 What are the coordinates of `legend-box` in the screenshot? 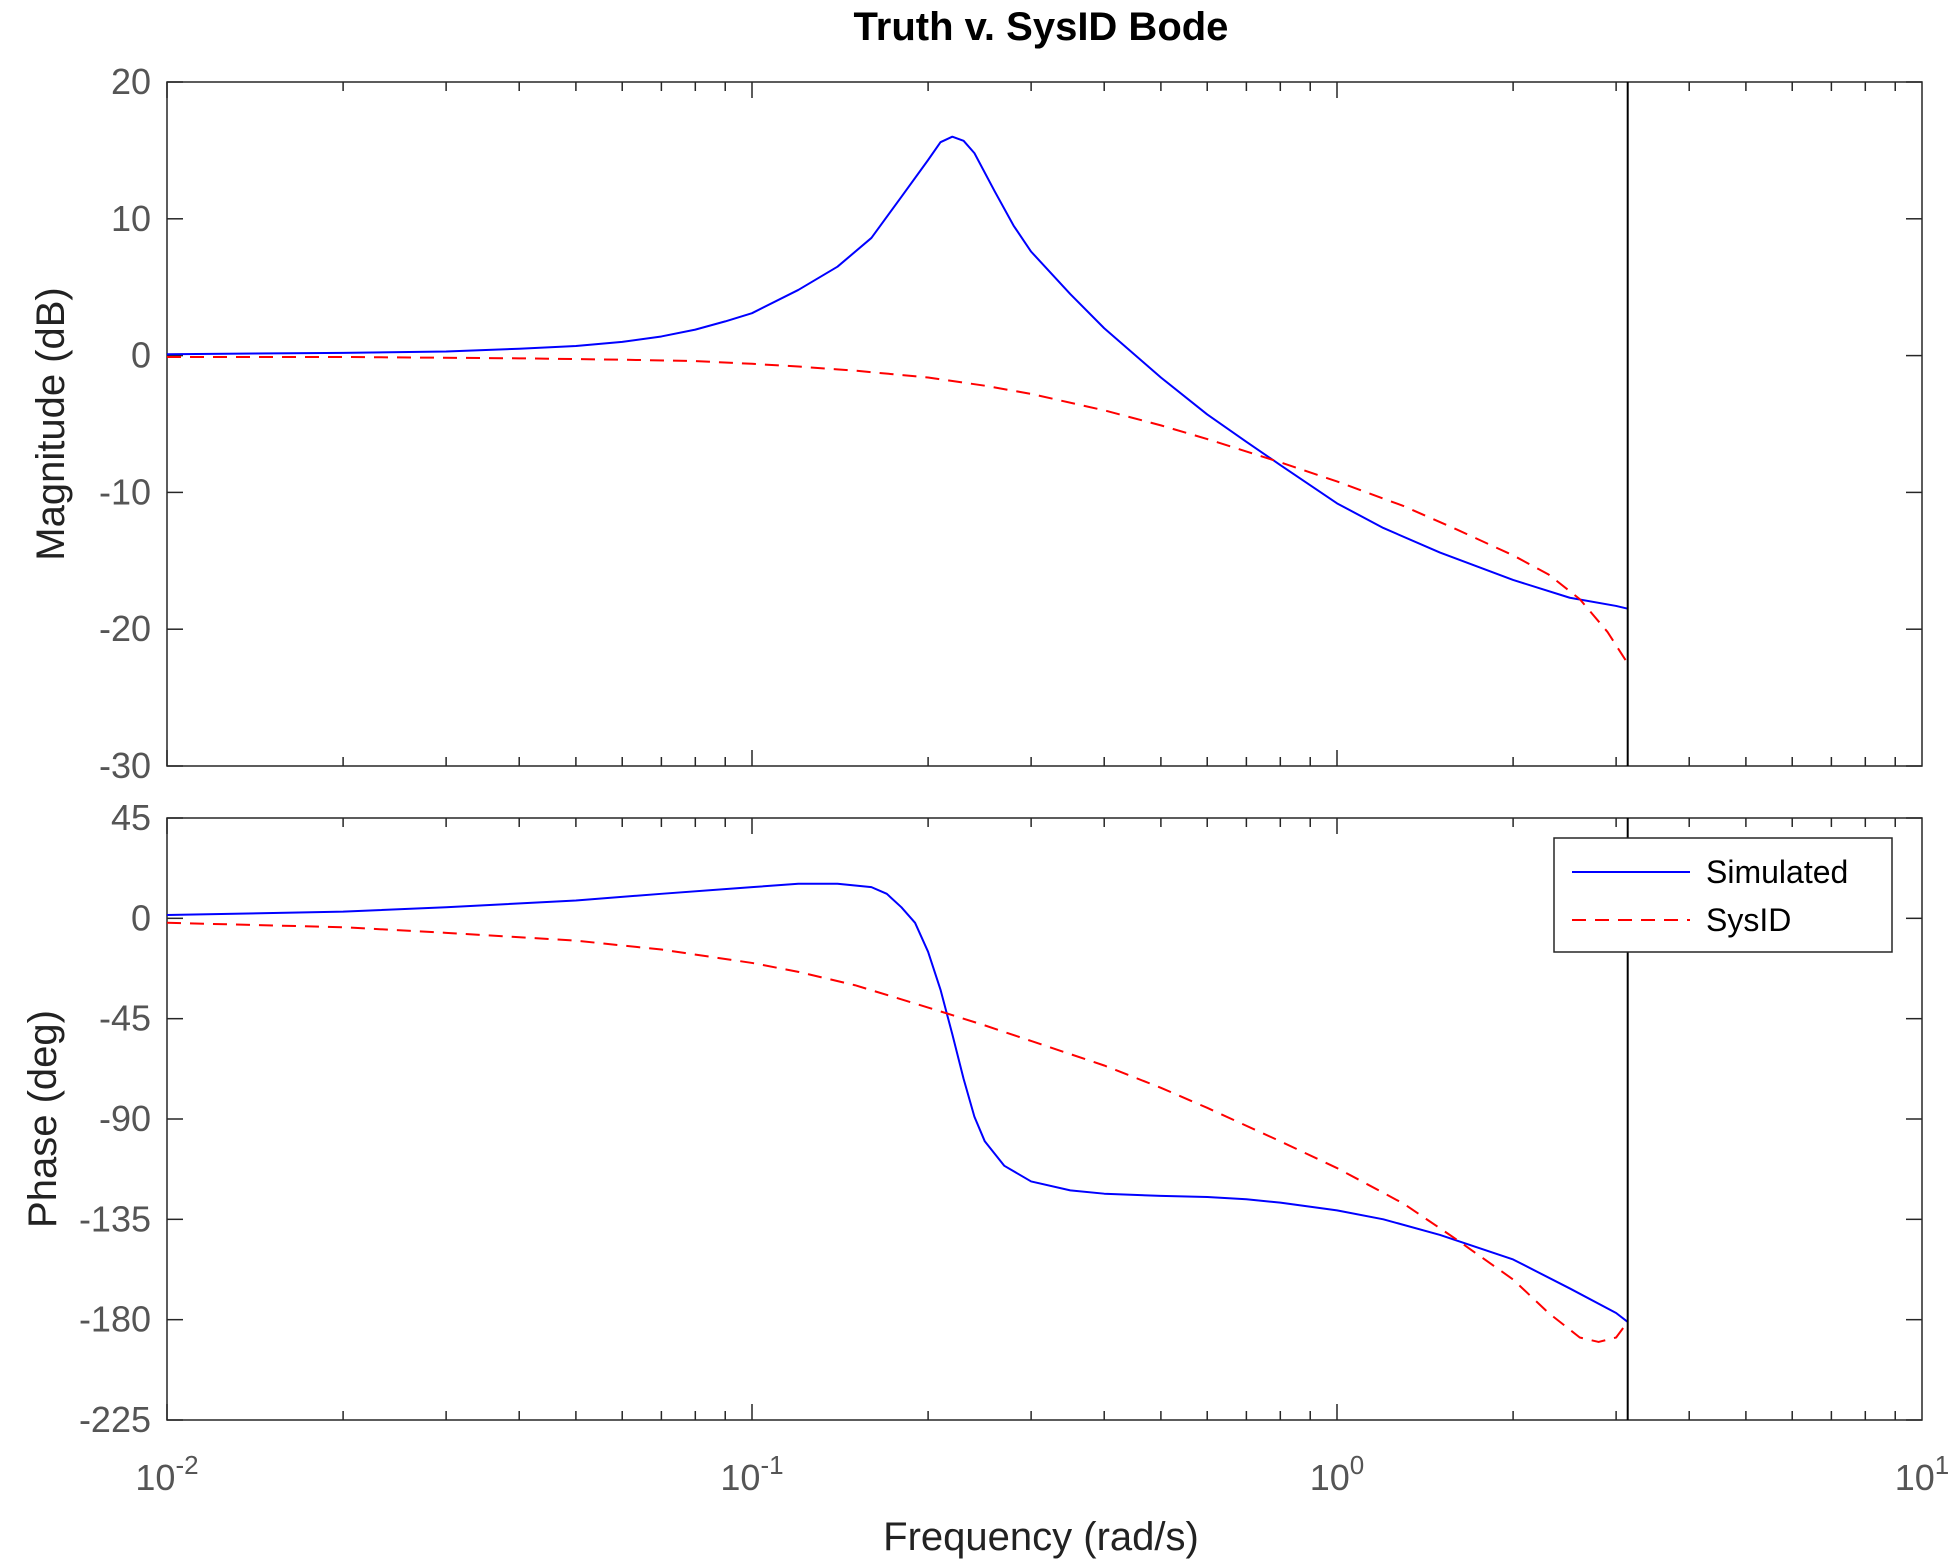 It's located at (1723, 895).